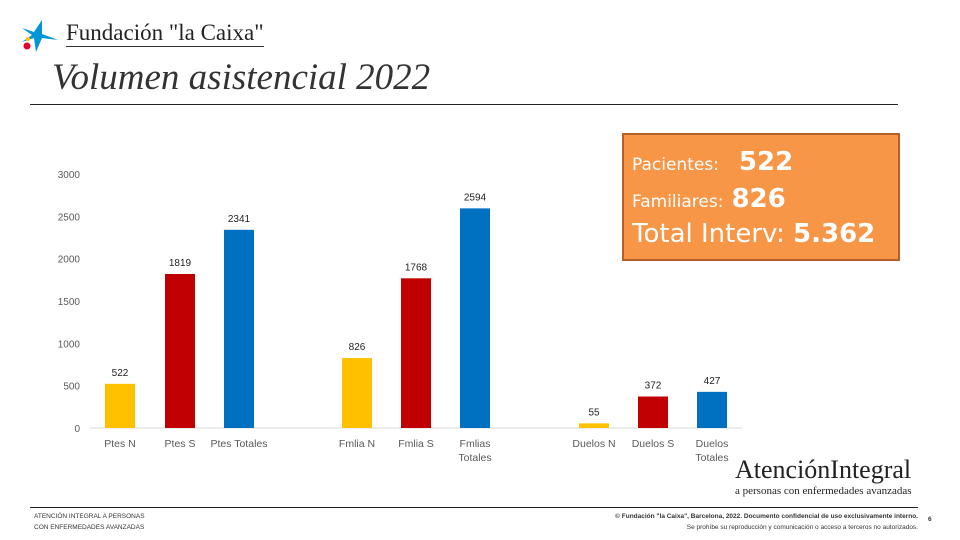  Describe the element at coordinates (241, 77) in the screenshot. I see `page-title: Volumen asistencial 2022` at that location.